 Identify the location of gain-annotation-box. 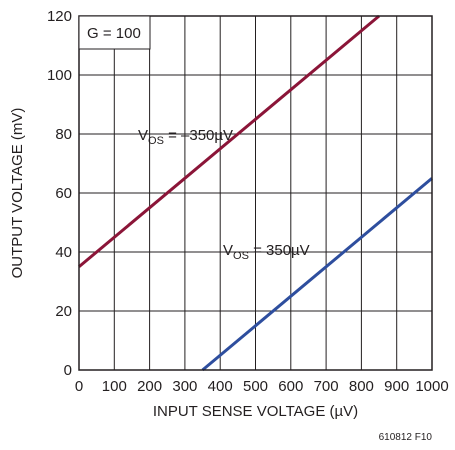
(114, 32).